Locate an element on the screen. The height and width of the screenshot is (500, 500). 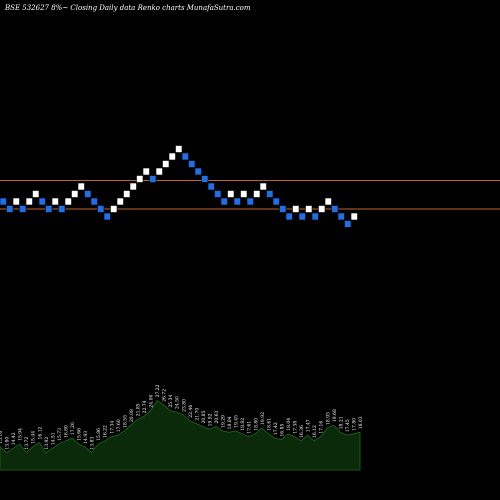
volume-label: 15.44 is located at coordinates (34, 437).